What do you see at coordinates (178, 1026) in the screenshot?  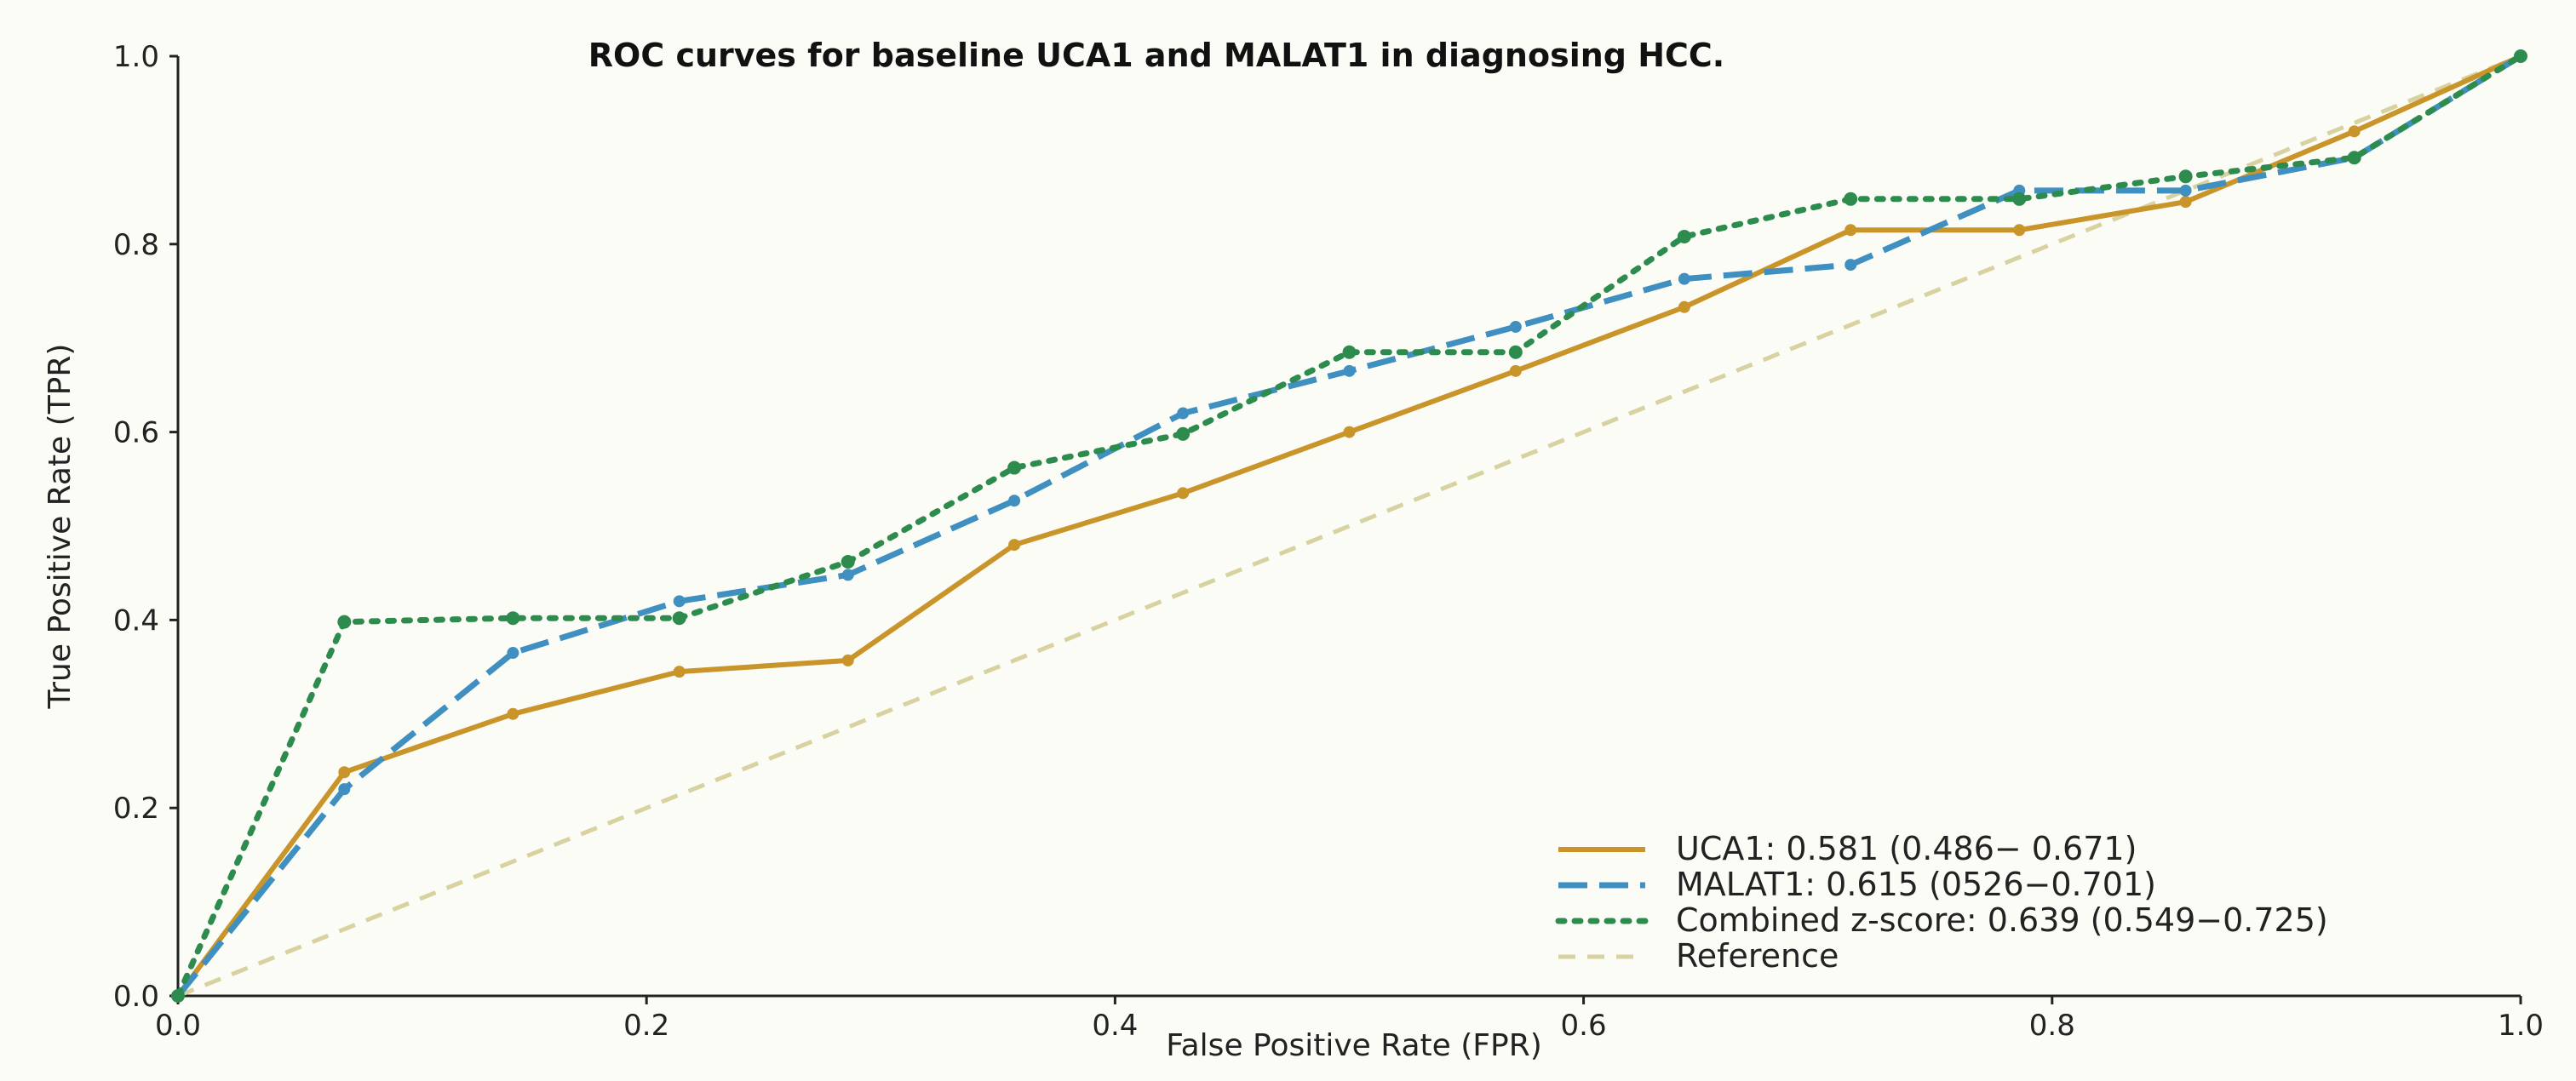 I see `x-tick-label: 0.0` at bounding box center [178, 1026].